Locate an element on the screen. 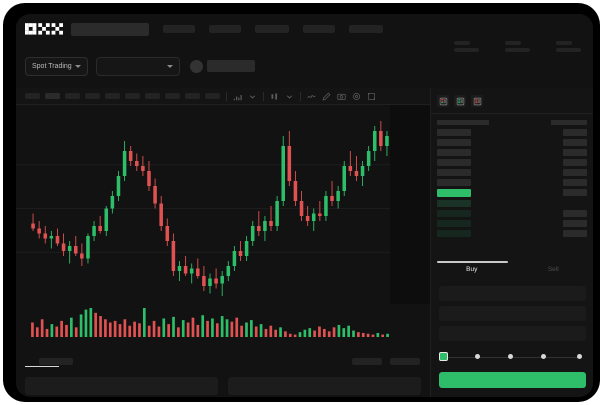  orderbook-list is located at coordinates (512, 176).